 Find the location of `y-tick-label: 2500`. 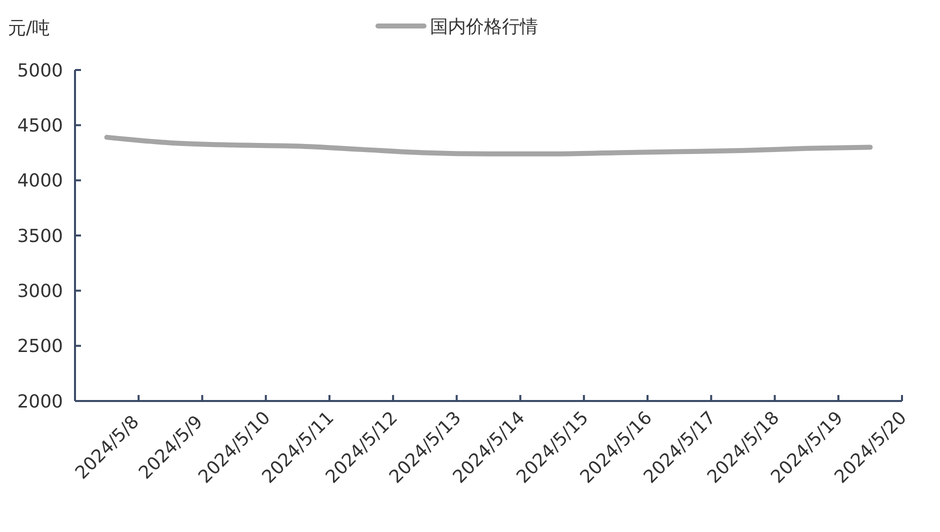

y-tick-label: 2500 is located at coordinates (40, 347).